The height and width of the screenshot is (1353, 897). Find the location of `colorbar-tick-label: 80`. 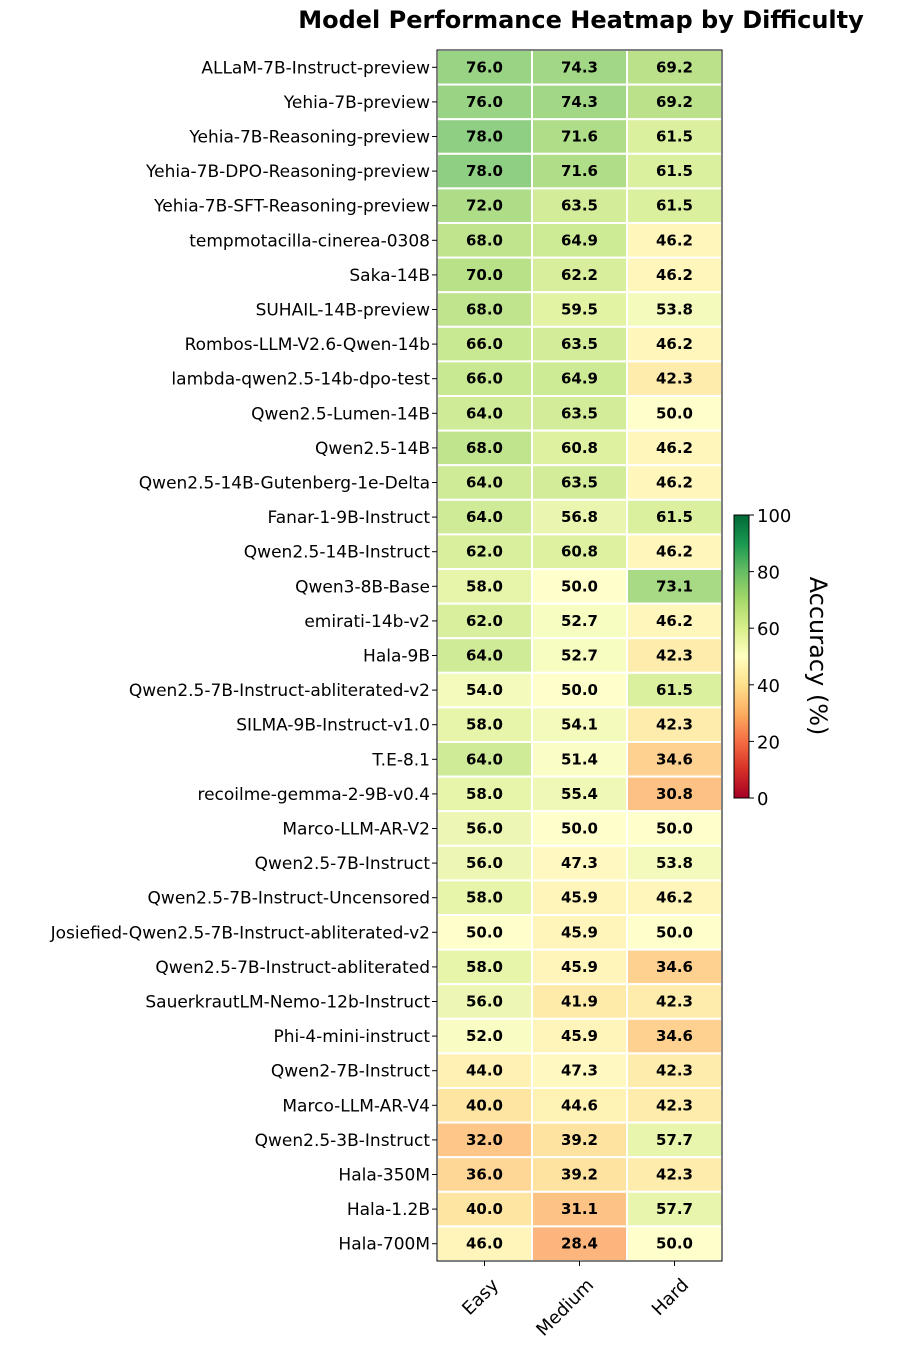

colorbar-tick-label: 80 is located at coordinates (768, 573).